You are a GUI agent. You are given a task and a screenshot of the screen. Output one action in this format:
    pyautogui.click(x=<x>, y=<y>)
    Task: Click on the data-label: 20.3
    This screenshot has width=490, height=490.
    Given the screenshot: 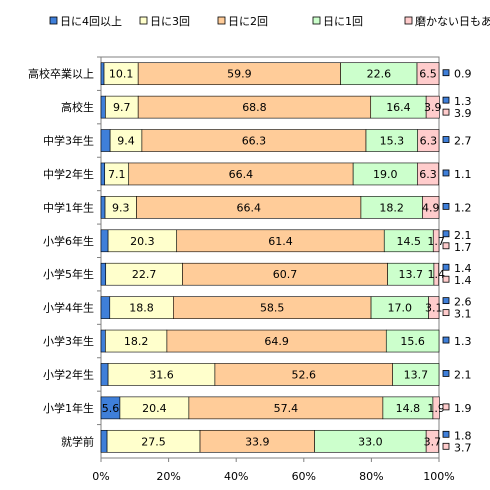 What is the action you would take?
    pyautogui.click(x=142, y=241)
    